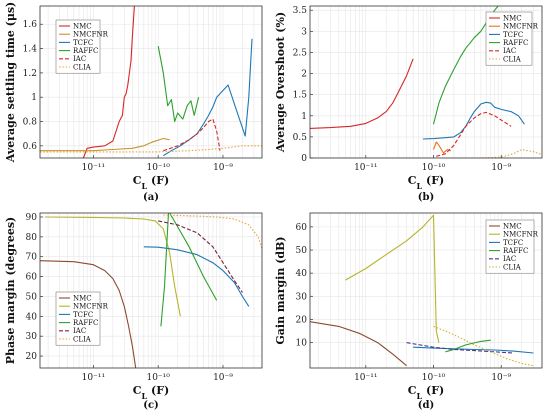  What do you see at coordinates (304, 159) in the screenshot?
I see `y-tick-label: 0` at bounding box center [304, 159].